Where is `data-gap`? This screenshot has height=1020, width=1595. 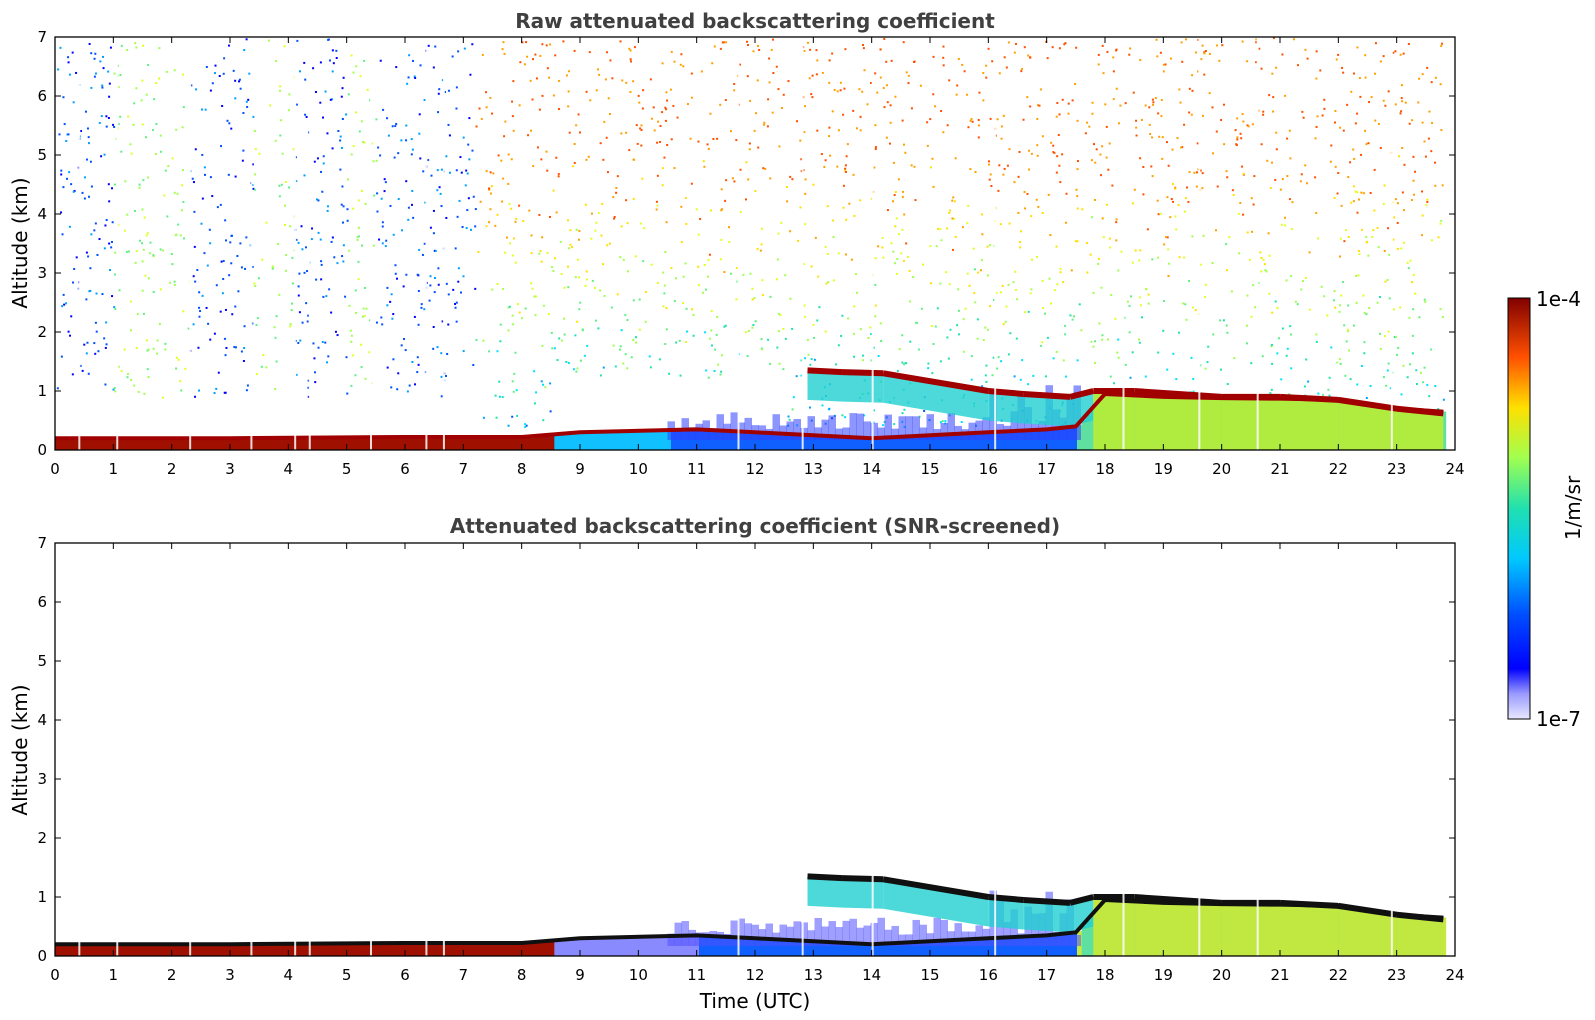
data-gap is located at coordinates (371, 243).